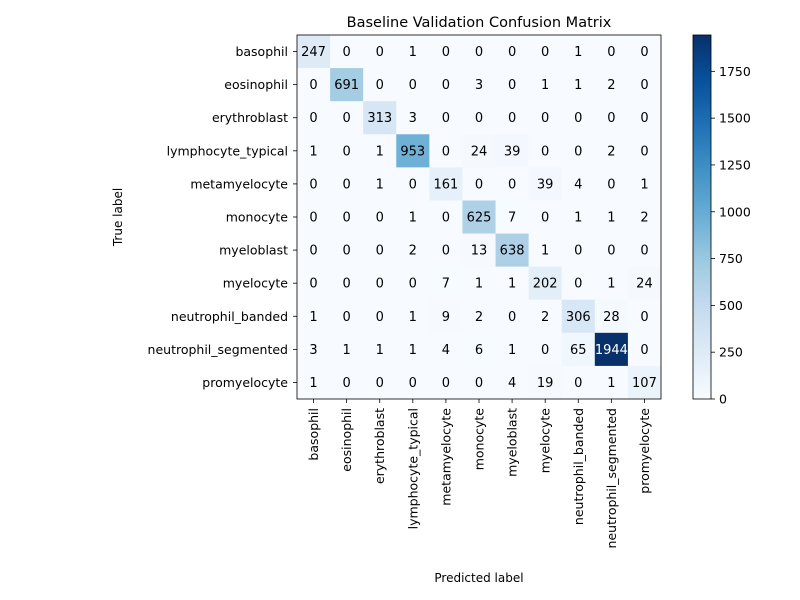 The width and height of the screenshot is (800, 600). What do you see at coordinates (412, 151) in the screenshot?
I see `cell-value-label: 953` at bounding box center [412, 151].